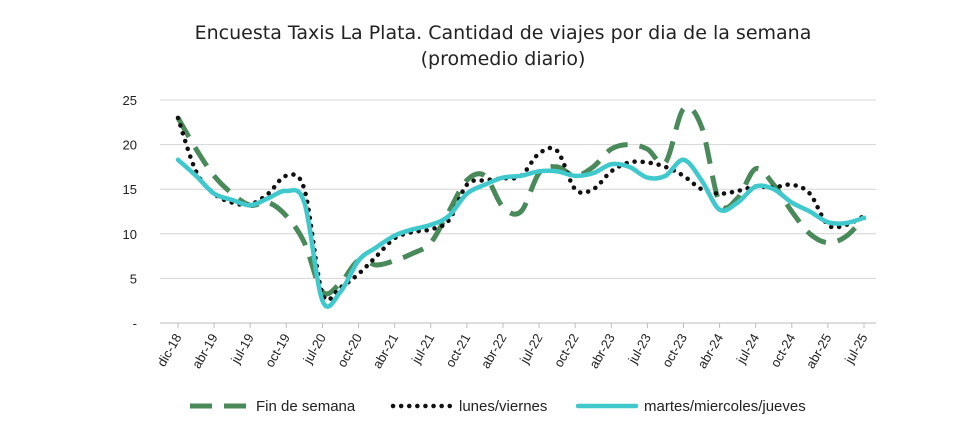 This screenshot has width=960, height=435. What do you see at coordinates (241, 349) in the screenshot?
I see `x-tick-label: jul-19` at bounding box center [241, 349].